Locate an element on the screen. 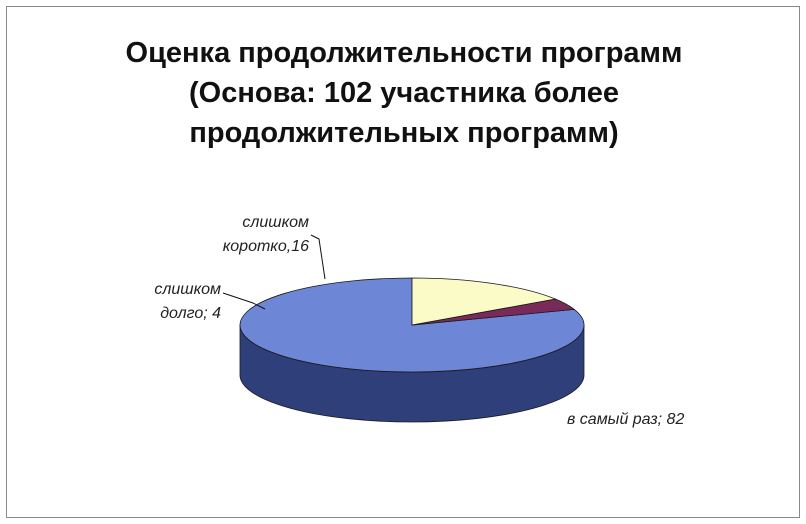  slice-label-2: слишком коротко,16 is located at coordinates (266, 234).